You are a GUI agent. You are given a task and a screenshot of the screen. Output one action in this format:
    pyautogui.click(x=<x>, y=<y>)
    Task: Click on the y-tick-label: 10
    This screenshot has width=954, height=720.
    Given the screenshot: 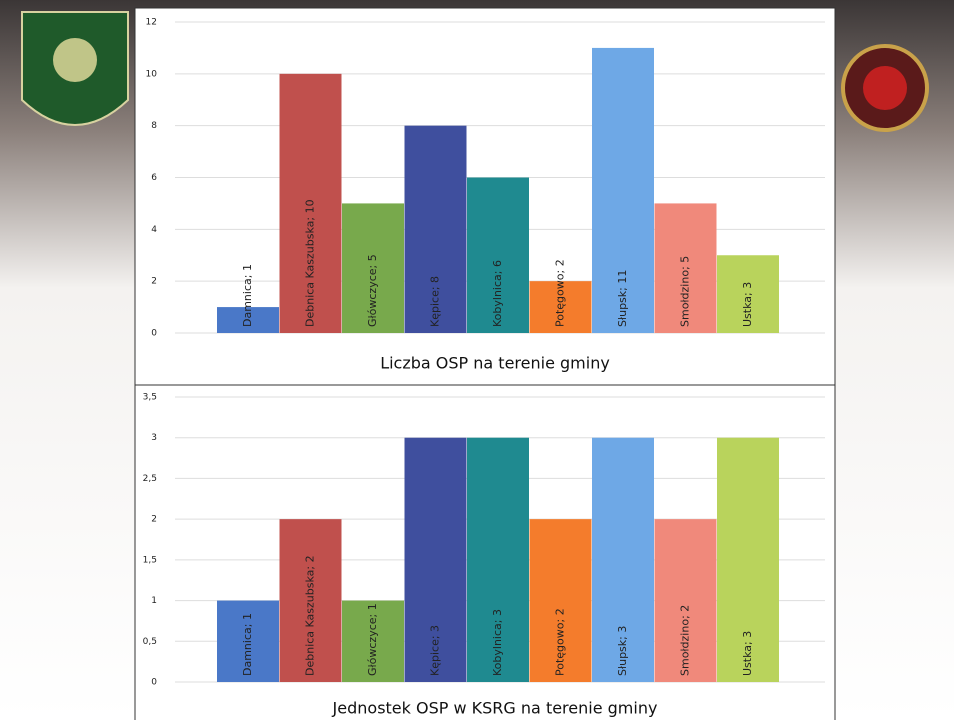 What is the action you would take?
    pyautogui.click(x=152, y=74)
    